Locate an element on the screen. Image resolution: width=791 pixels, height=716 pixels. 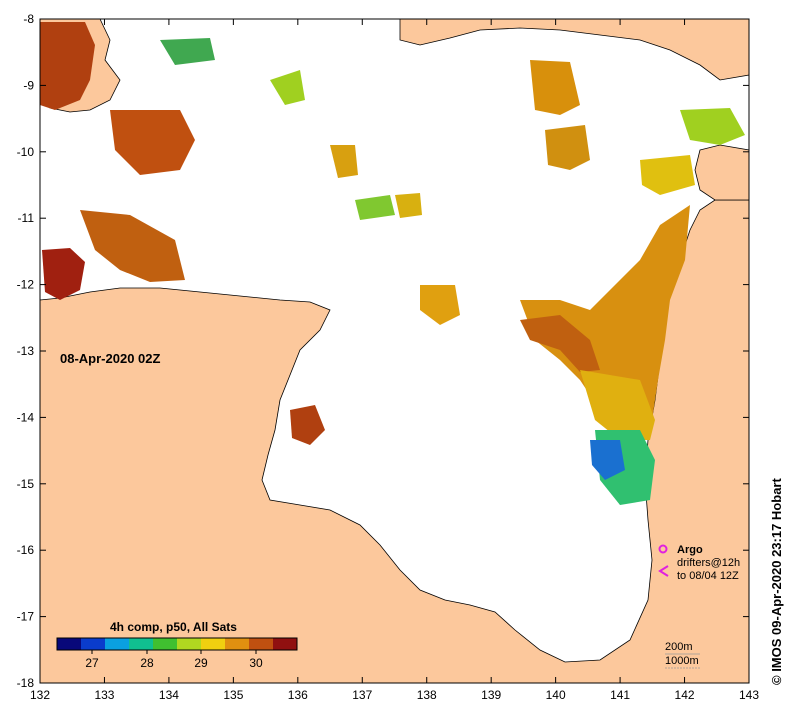
colorbar-title: 4h comp, p50, All Sats is located at coordinates (173, 627).